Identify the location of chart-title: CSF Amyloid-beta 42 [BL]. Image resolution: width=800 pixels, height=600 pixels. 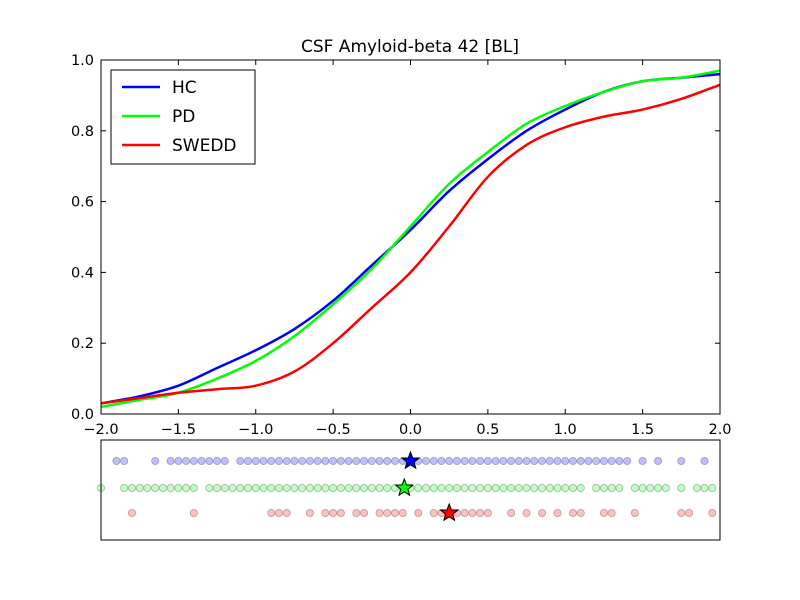
(410, 47).